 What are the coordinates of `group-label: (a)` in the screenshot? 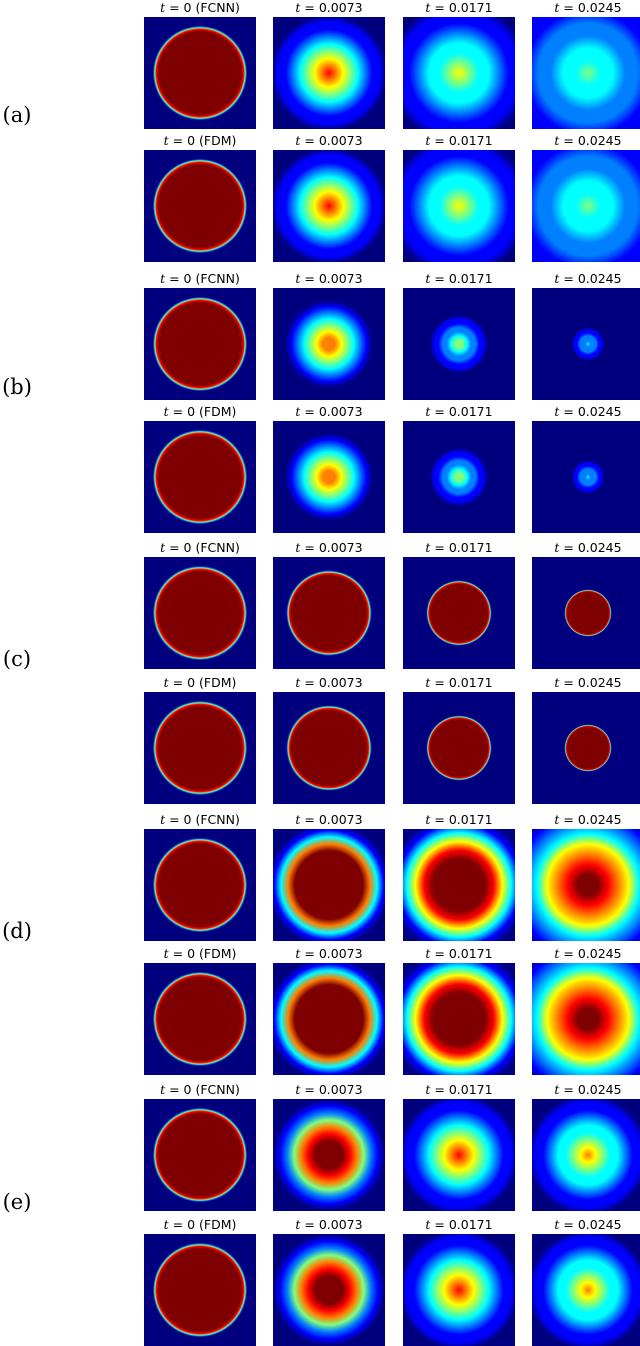 It's located at (17, 115).